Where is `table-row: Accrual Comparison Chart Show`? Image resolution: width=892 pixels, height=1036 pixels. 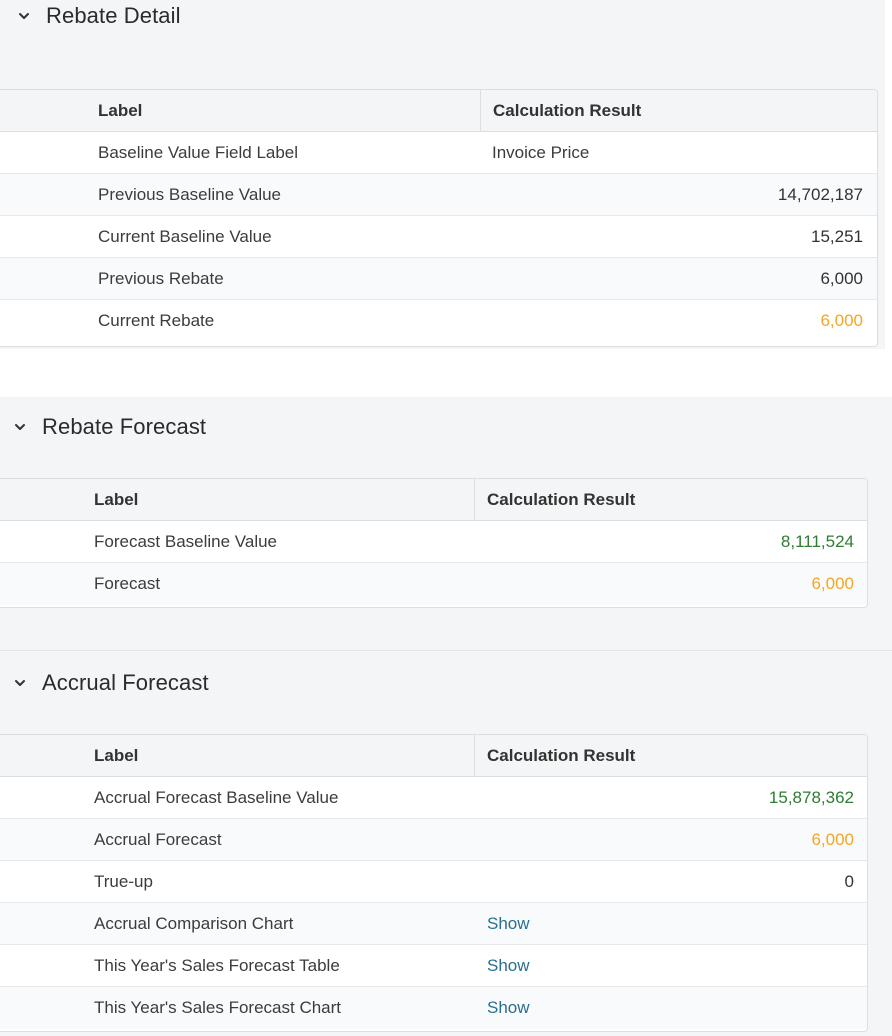 table-row: Accrual Comparison Chart Show is located at coordinates (433, 924).